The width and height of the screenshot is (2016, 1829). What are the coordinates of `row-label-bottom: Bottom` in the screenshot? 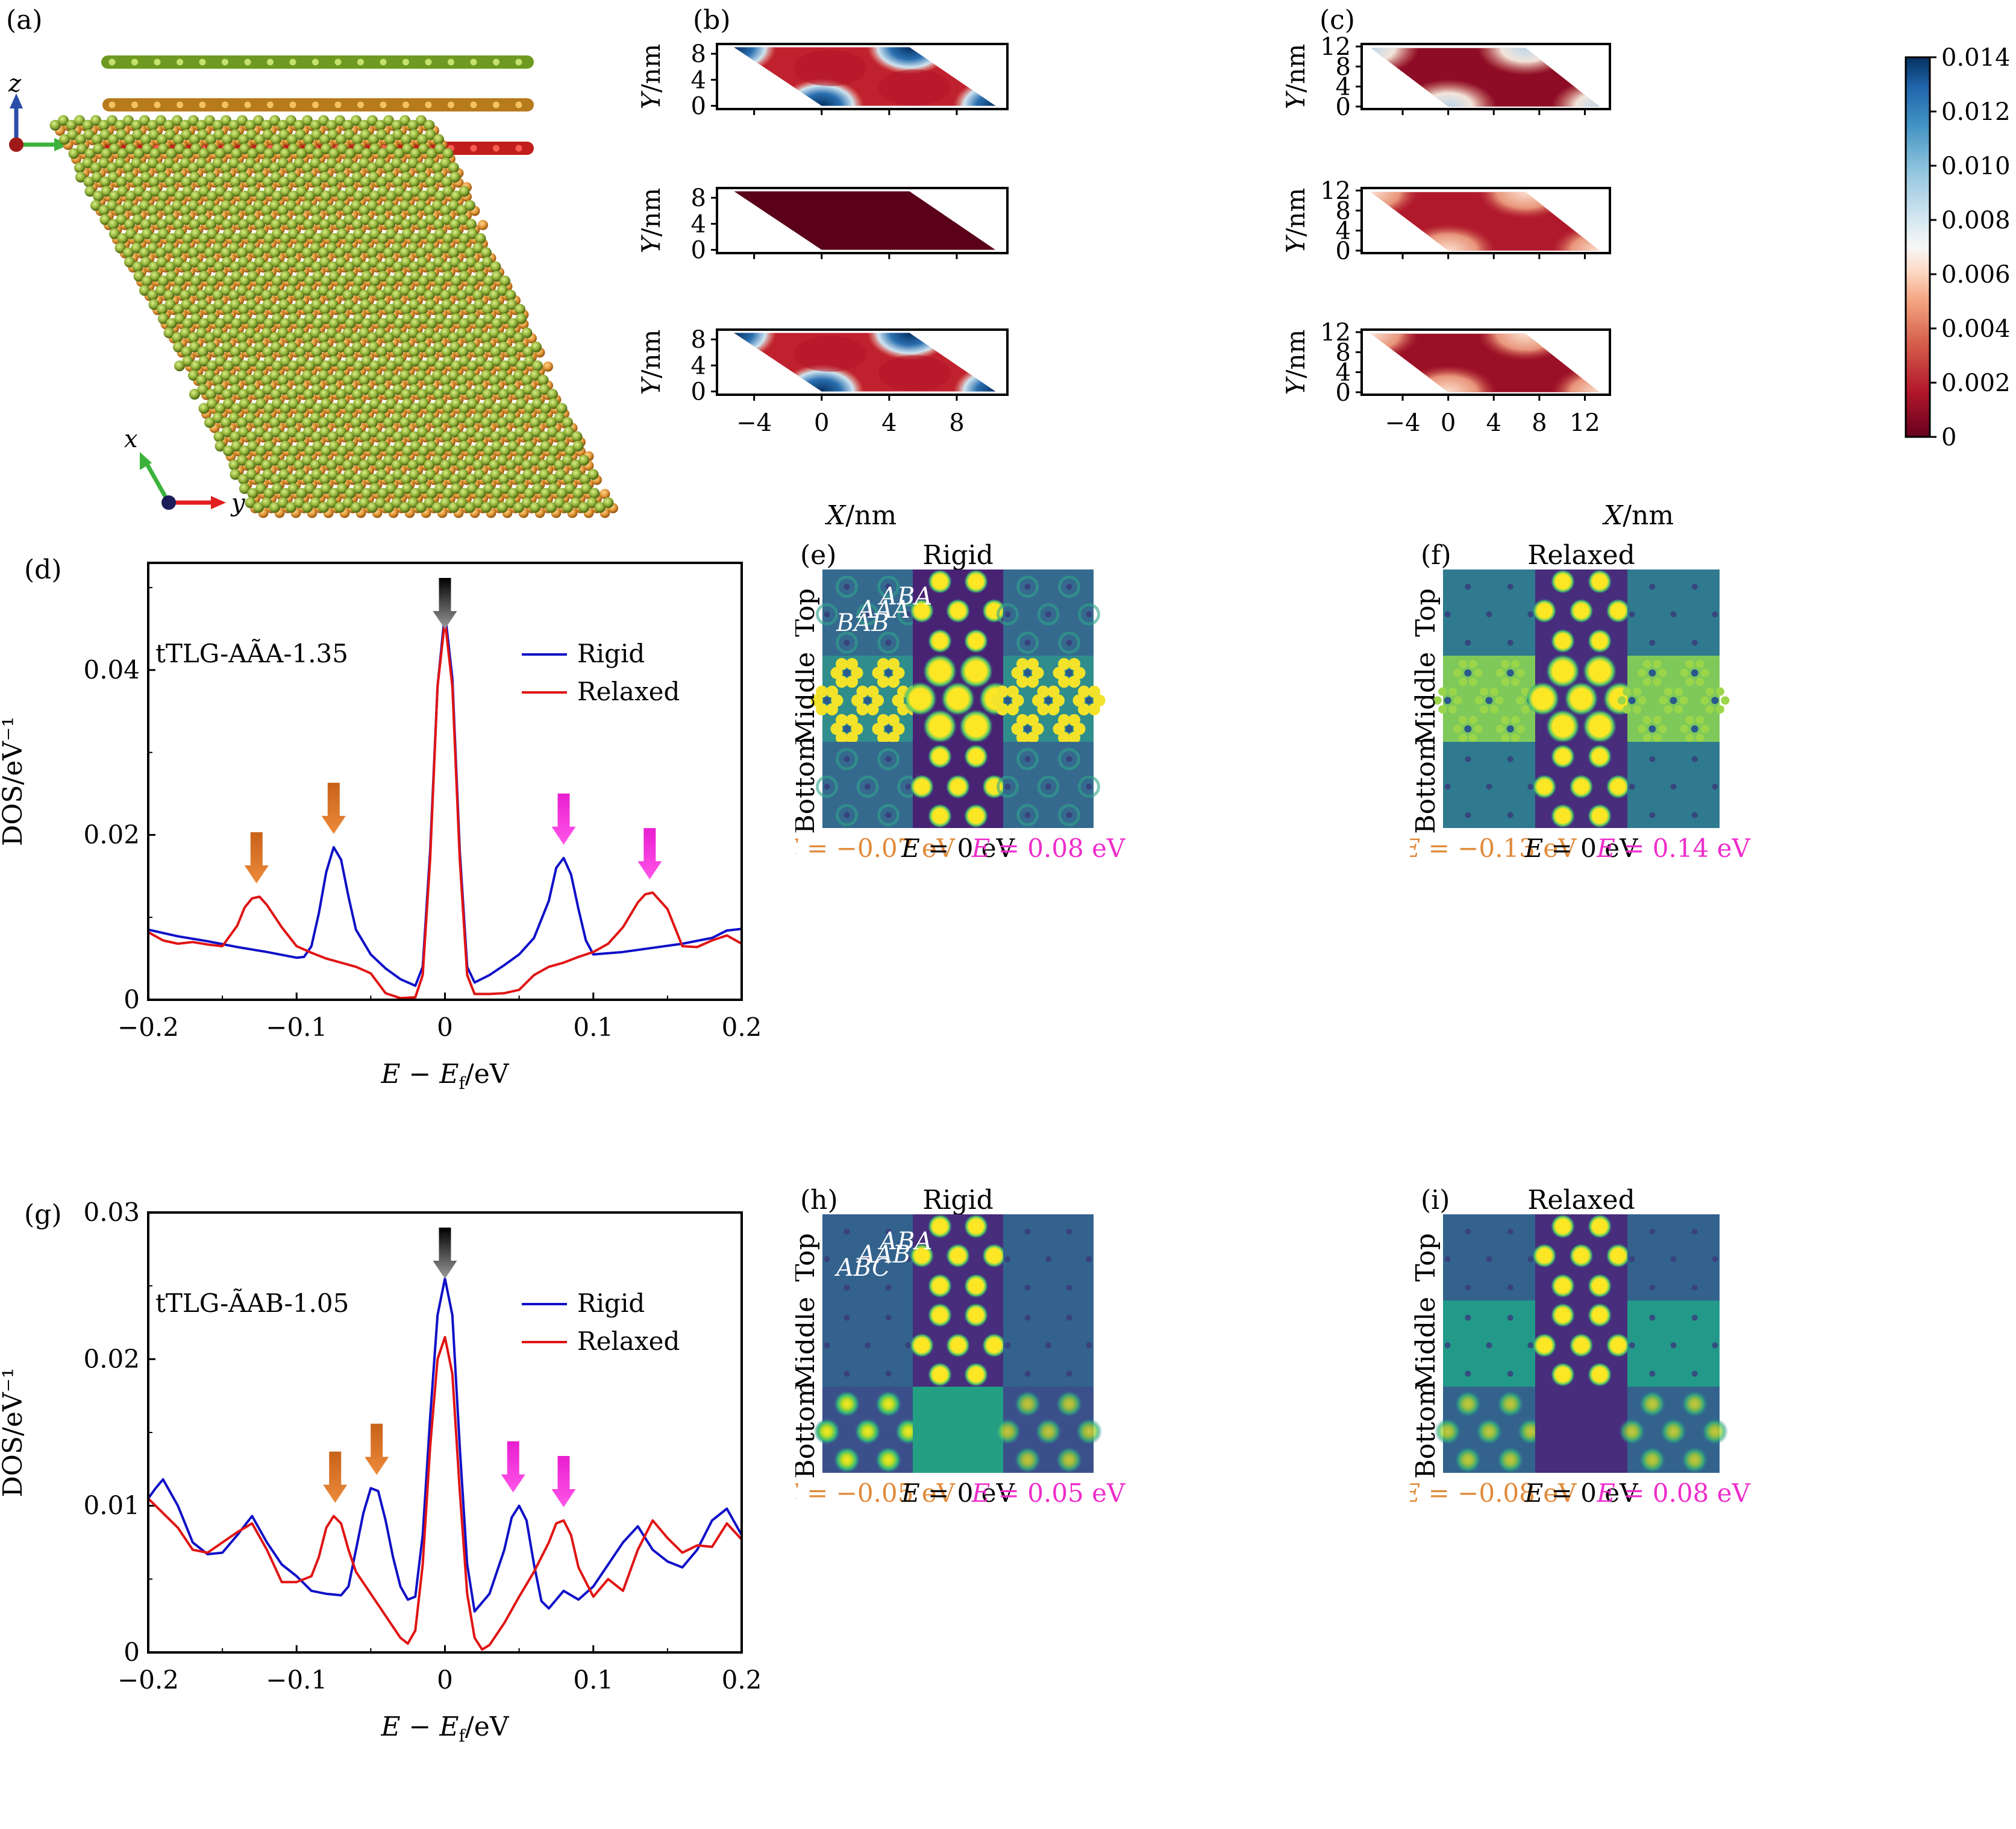 It's located at (1425, 1429).